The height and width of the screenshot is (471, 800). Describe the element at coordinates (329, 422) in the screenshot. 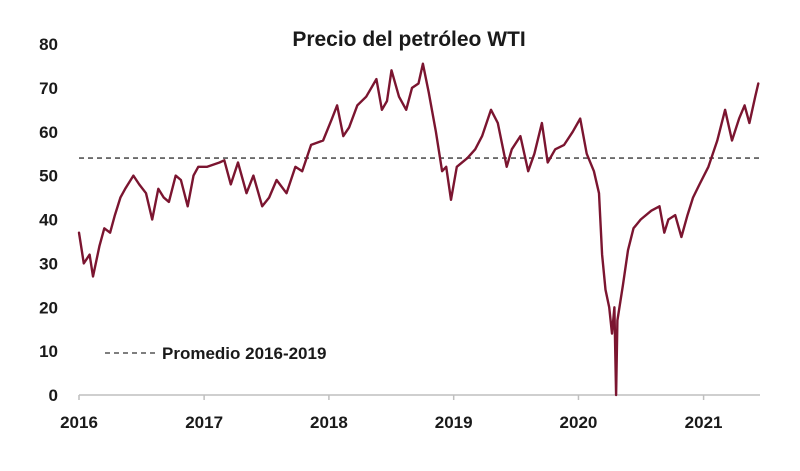

I see `x-tick-label: 2018` at that location.